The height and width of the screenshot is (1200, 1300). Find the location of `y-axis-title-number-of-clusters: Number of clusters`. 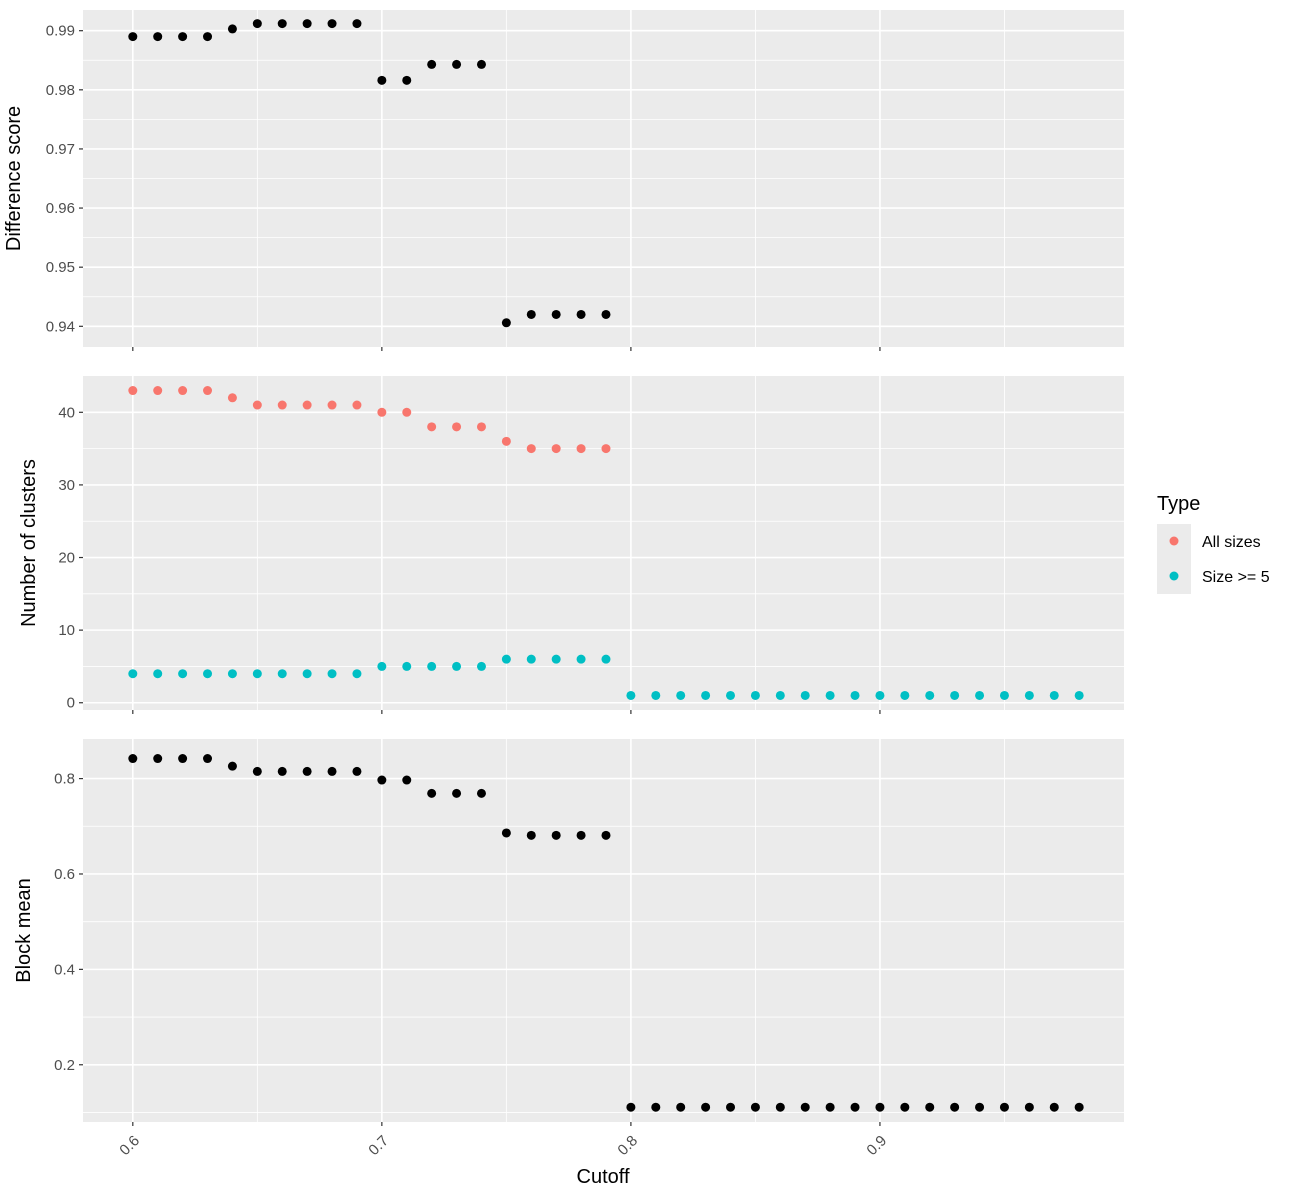

y-axis-title-number-of-clusters: Number of clusters is located at coordinates (29, 543).